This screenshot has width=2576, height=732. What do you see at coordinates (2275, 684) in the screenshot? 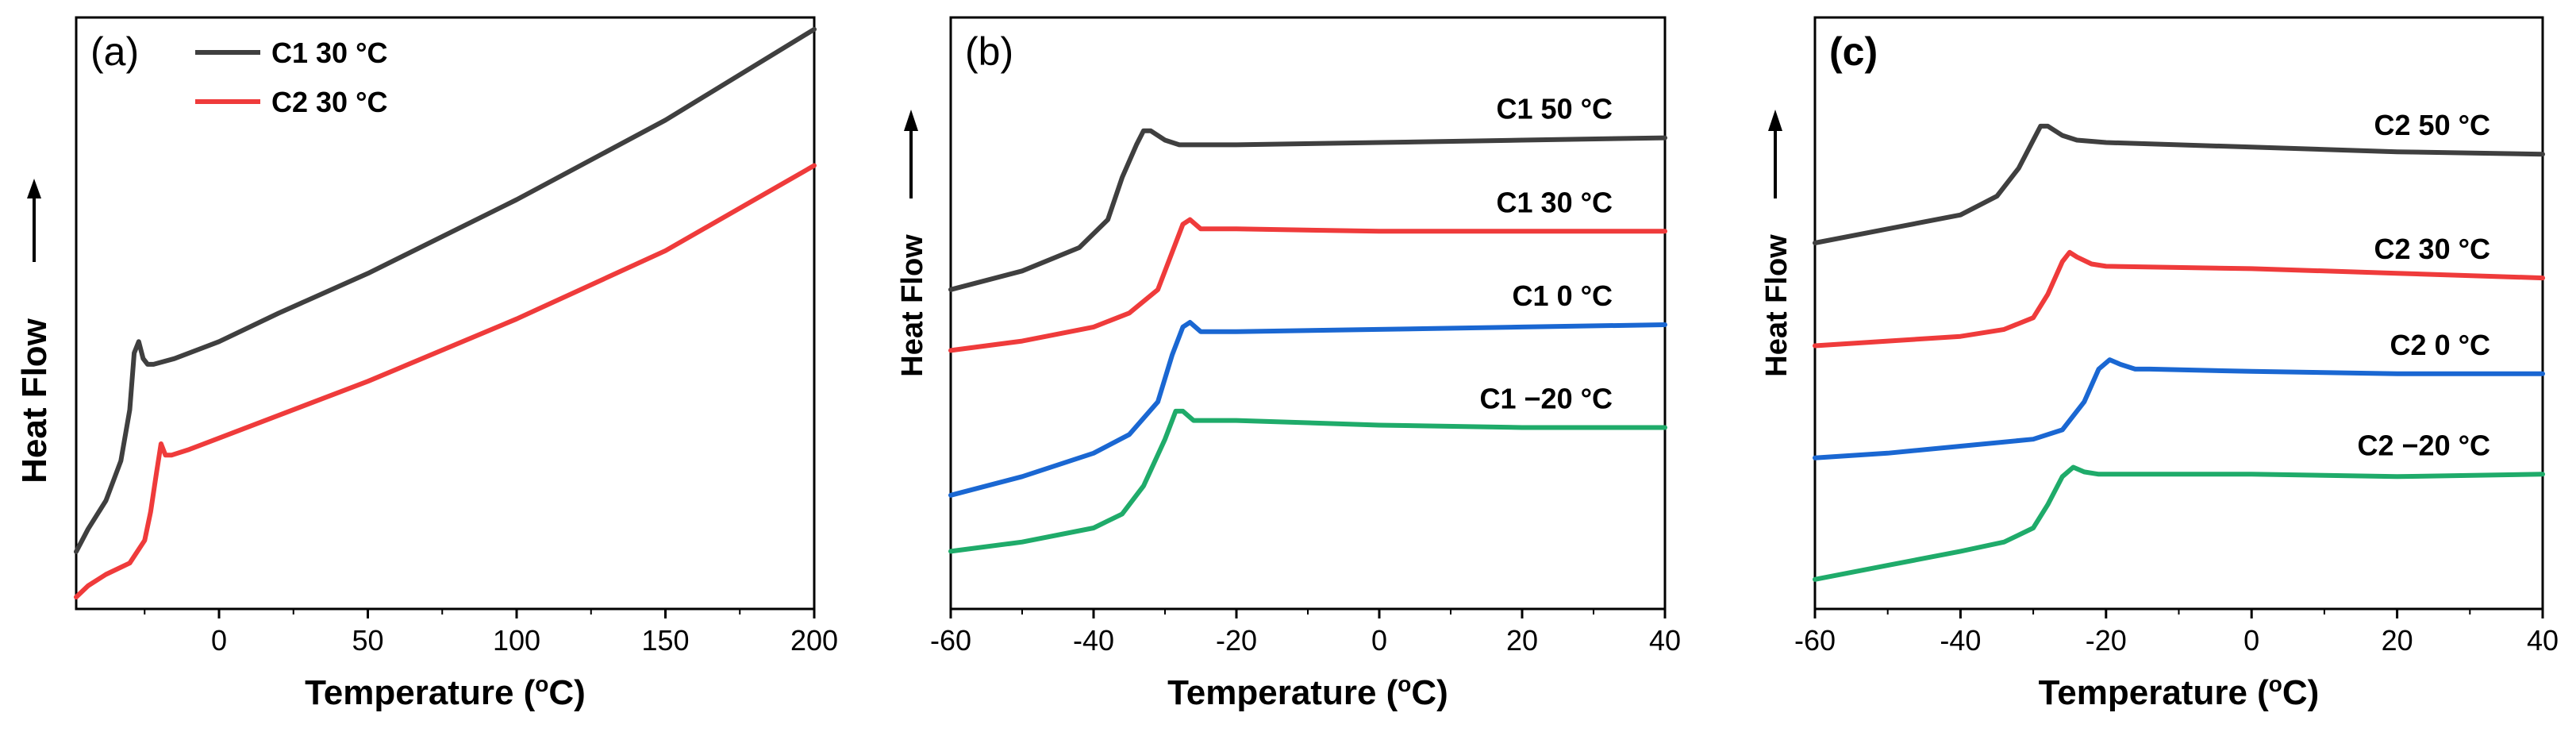
I see `x-axis-title-c-sup: o` at bounding box center [2275, 684].